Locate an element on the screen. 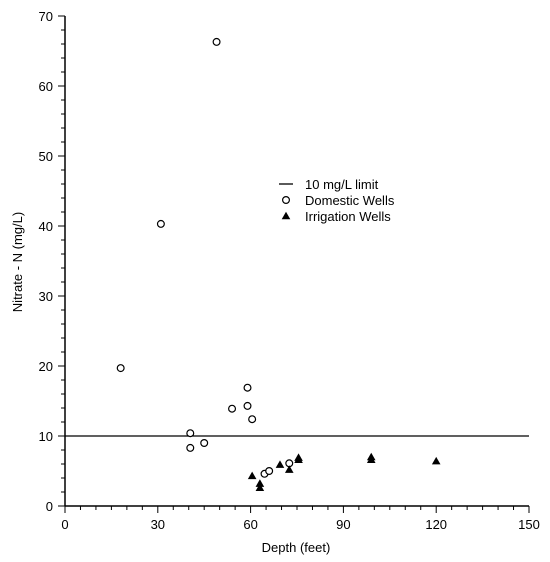 This screenshot has width=550, height=562. x-tick-label: 60 is located at coordinates (250, 524).